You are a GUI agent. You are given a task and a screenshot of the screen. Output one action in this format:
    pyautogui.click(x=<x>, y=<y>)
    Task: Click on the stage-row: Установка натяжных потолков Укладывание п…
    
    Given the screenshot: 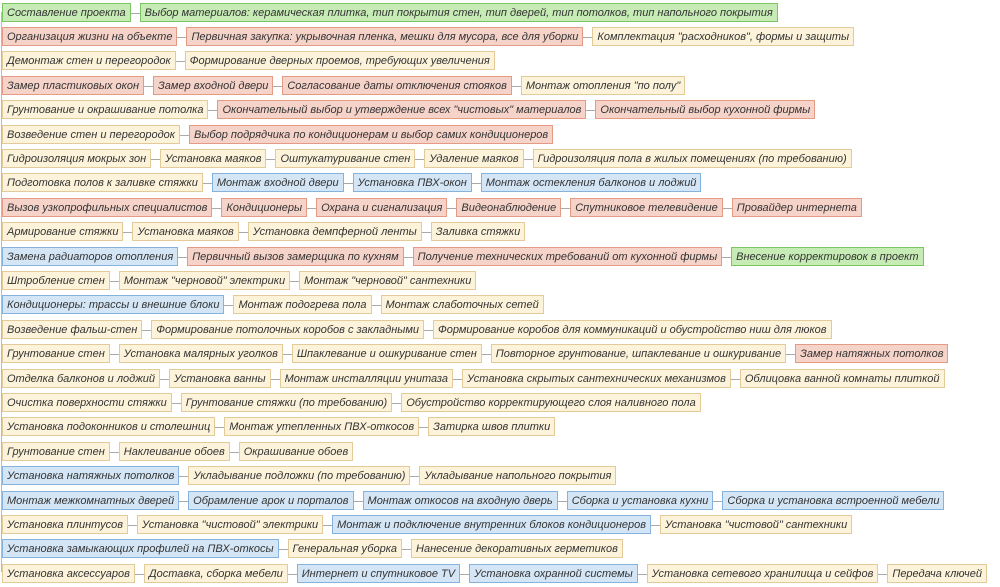 What is the action you would take?
    pyautogui.click(x=313, y=476)
    